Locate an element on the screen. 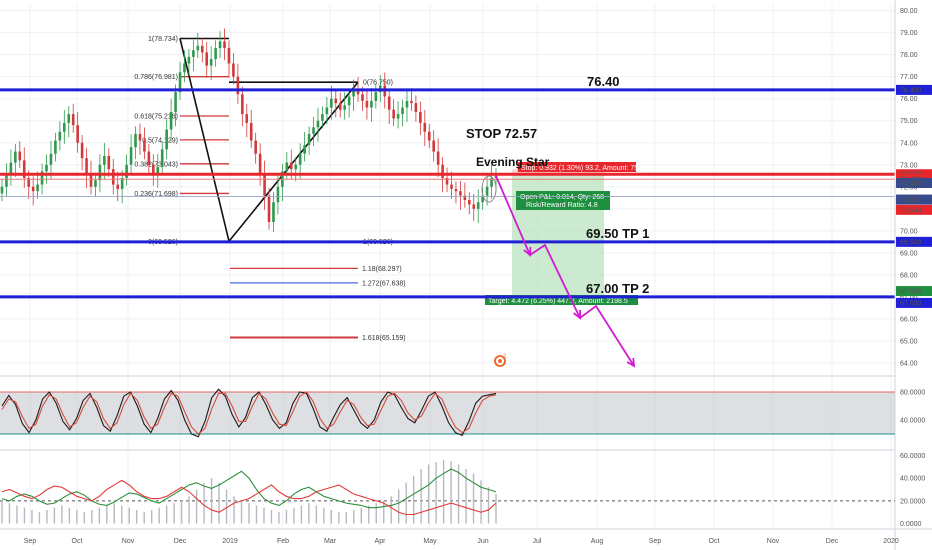 This screenshot has width=932, height=550. projection-arrows is located at coordinates (565, 271).